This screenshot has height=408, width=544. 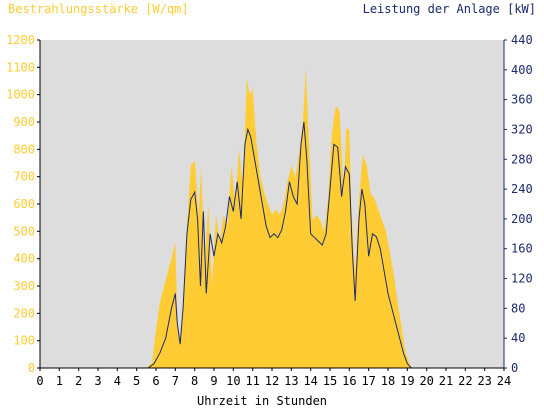 I want to click on x-tick-label: 3, so click(x=97, y=381).